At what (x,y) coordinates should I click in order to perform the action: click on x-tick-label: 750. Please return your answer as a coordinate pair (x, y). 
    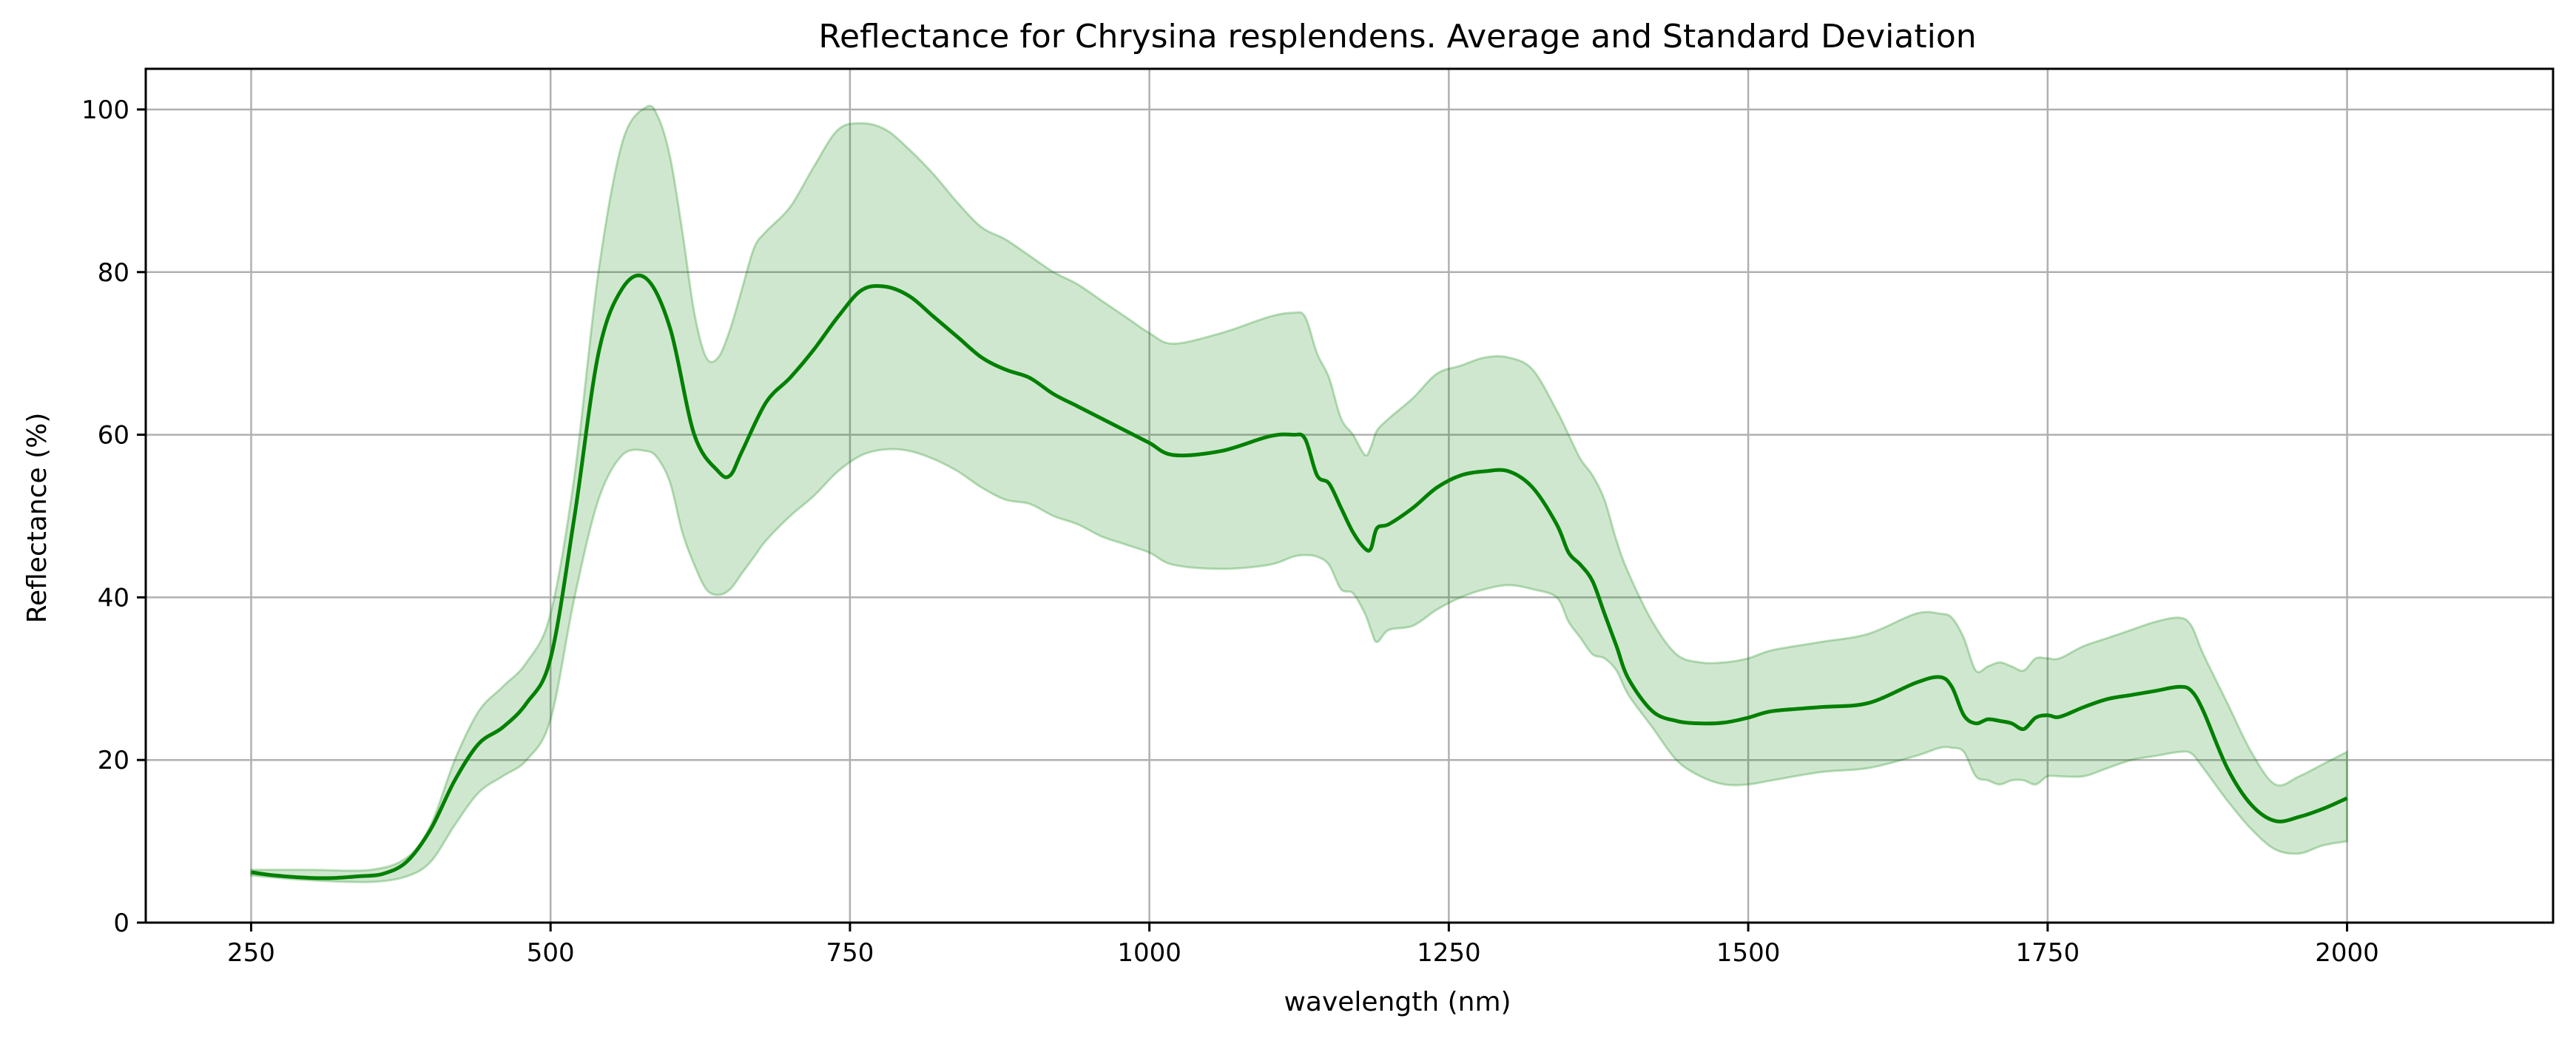
    Looking at the image, I should click on (850, 953).